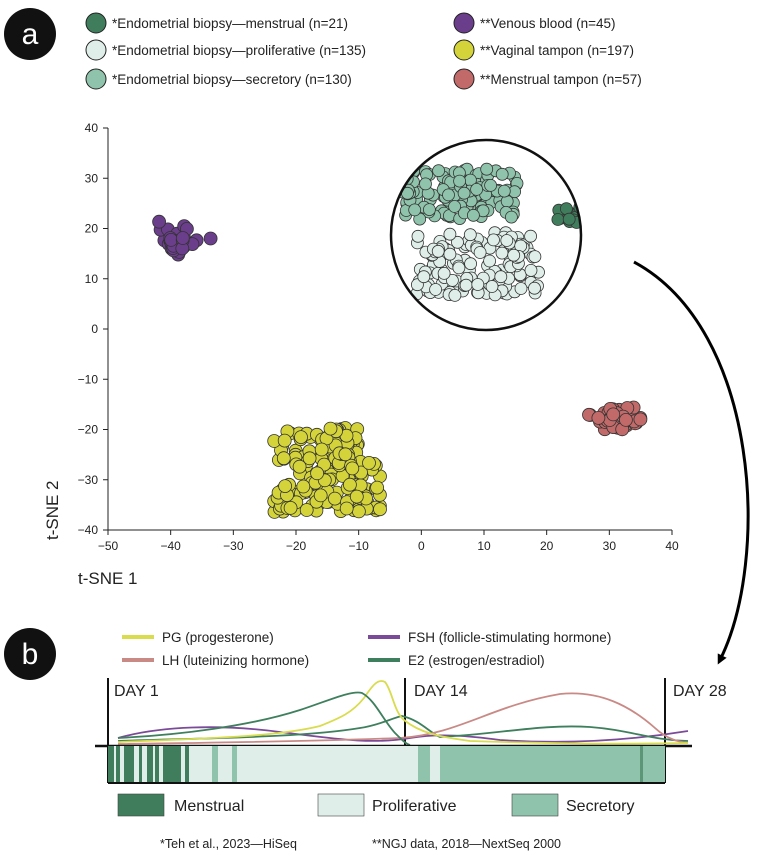 The height and width of the screenshot is (858, 767). I want to click on panel-a-letter: a, so click(30, 34).